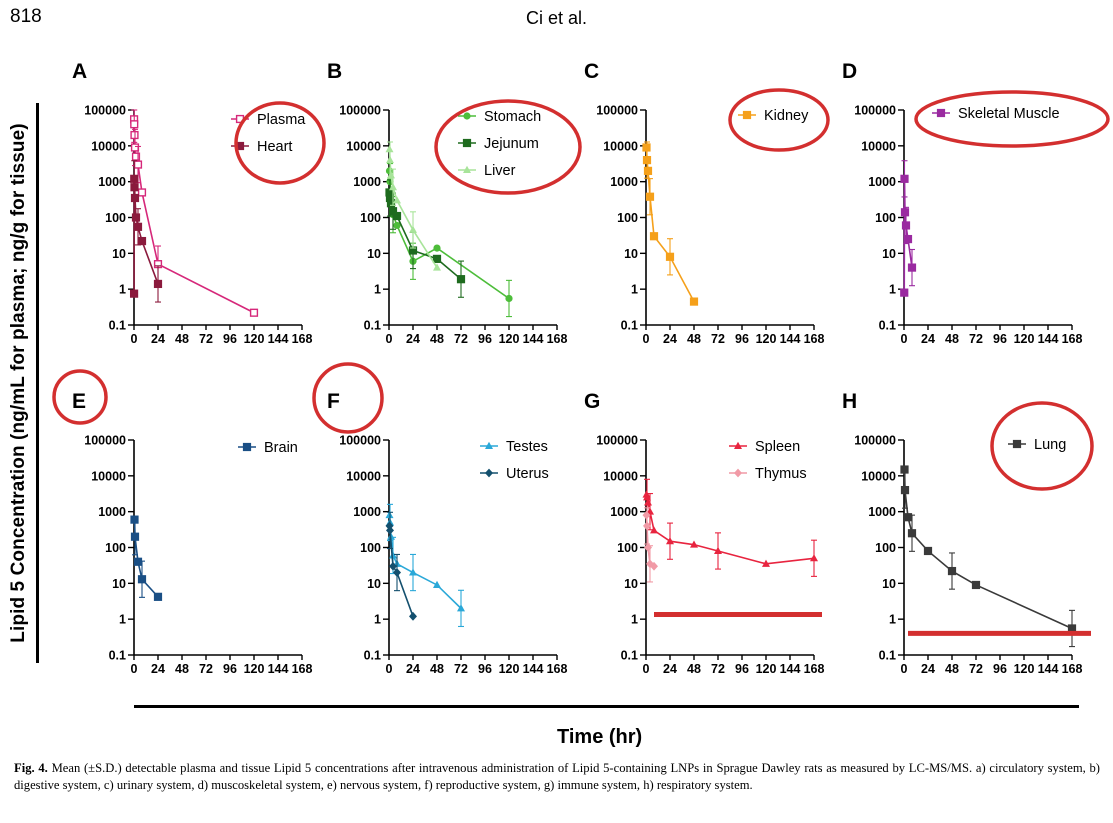 This screenshot has width=1113, height=823. I want to click on legend-label: Liver, so click(500, 171).